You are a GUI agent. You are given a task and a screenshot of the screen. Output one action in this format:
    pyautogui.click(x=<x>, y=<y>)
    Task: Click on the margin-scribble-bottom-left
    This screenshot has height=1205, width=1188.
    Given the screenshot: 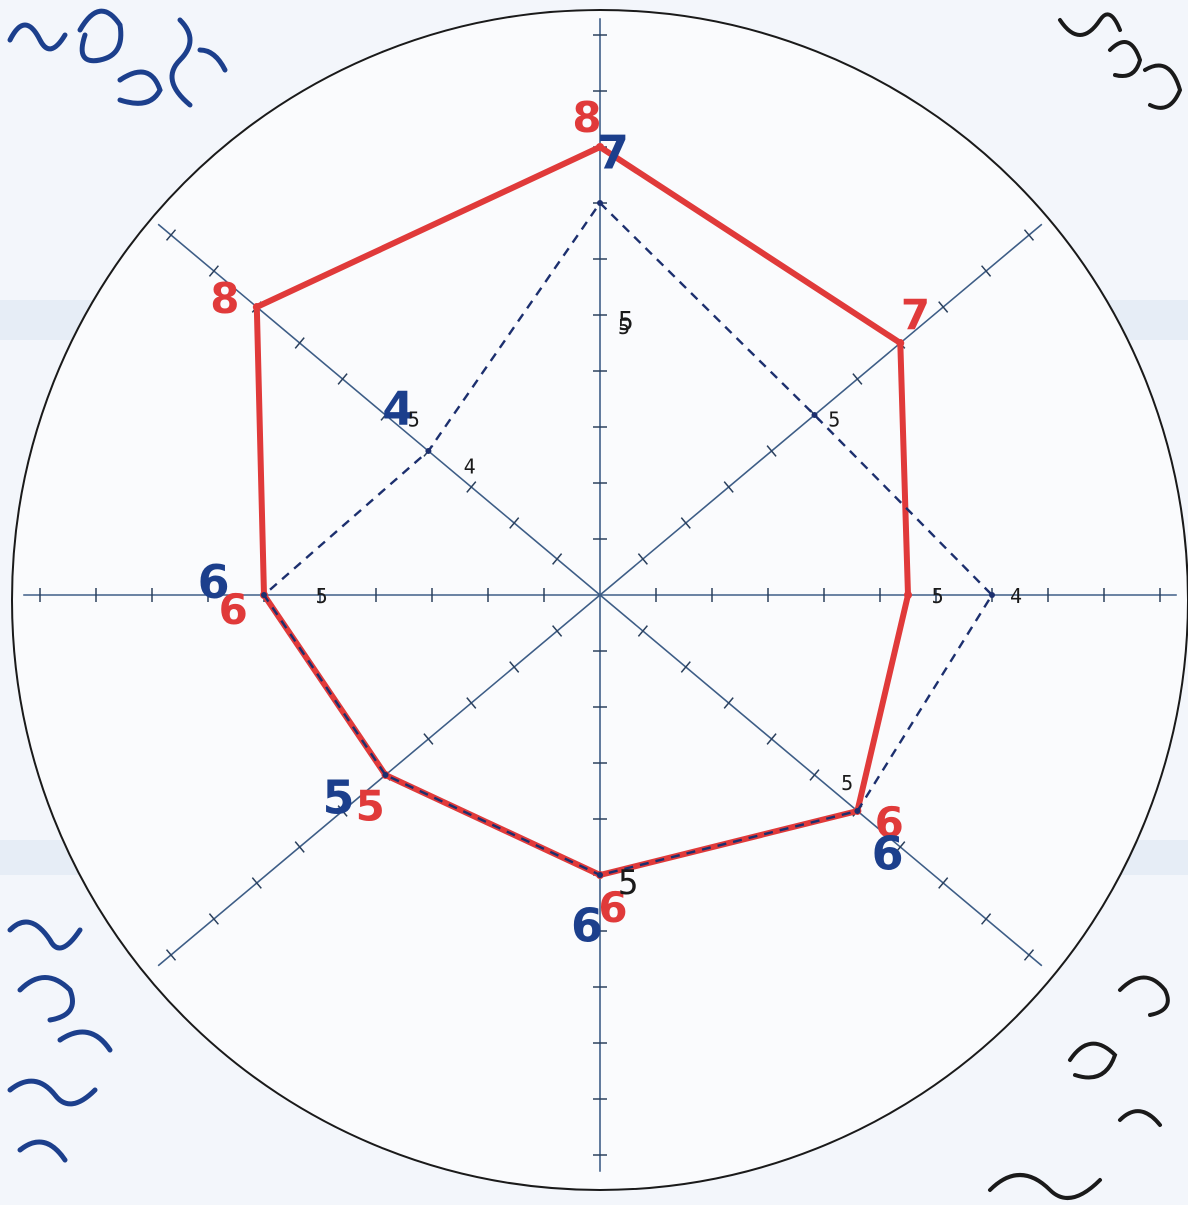 What is the action you would take?
    pyautogui.click(x=60, y=1041)
    